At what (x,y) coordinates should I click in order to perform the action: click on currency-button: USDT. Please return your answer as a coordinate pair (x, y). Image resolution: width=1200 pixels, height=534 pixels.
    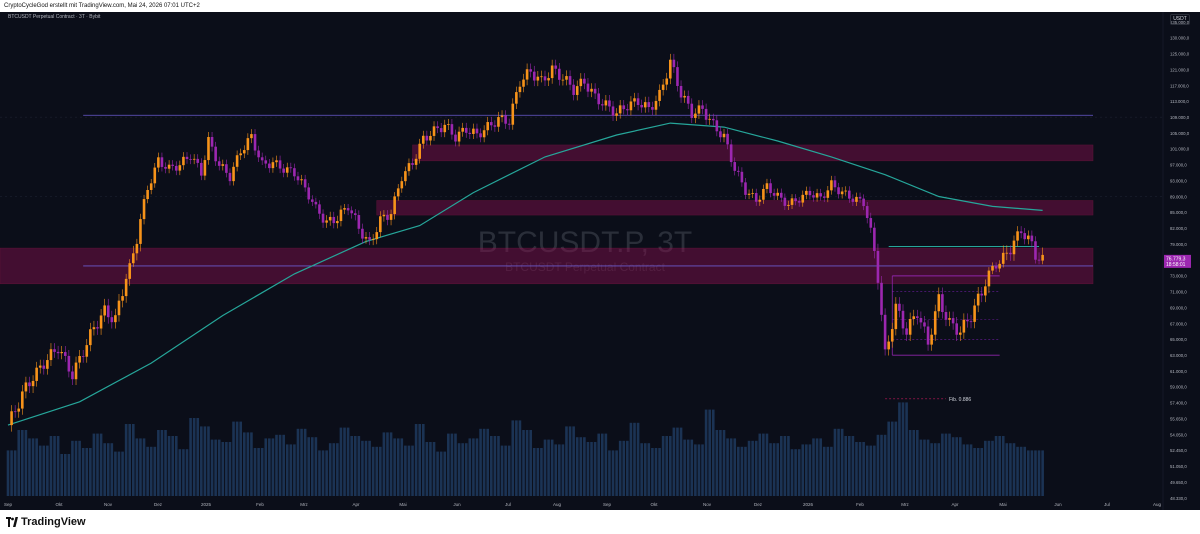
    Looking at the image, I should click on (1180, 19).